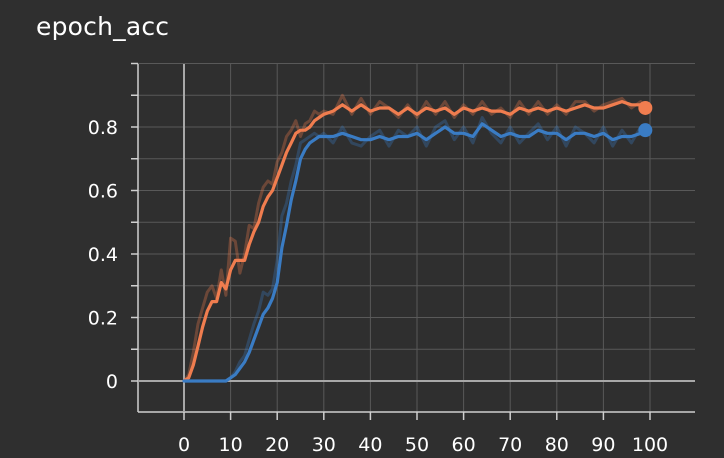 The image size is (724, 458). What do you see at coordinates (464, 445) in the screenshot?
I see `x-tick-label: 60` at bounding box center [464, 445].